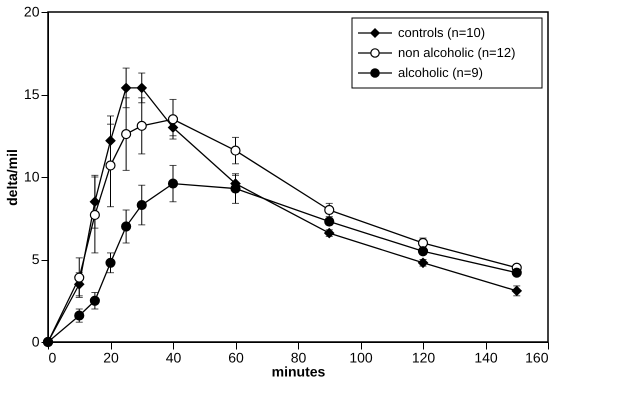 This screenshot has height=411, width=619. What do you see at coordinates (440, 72) in the screenshot?
I see `legend-label: alcoholic (n=9)` at bounding box center [440, 72].